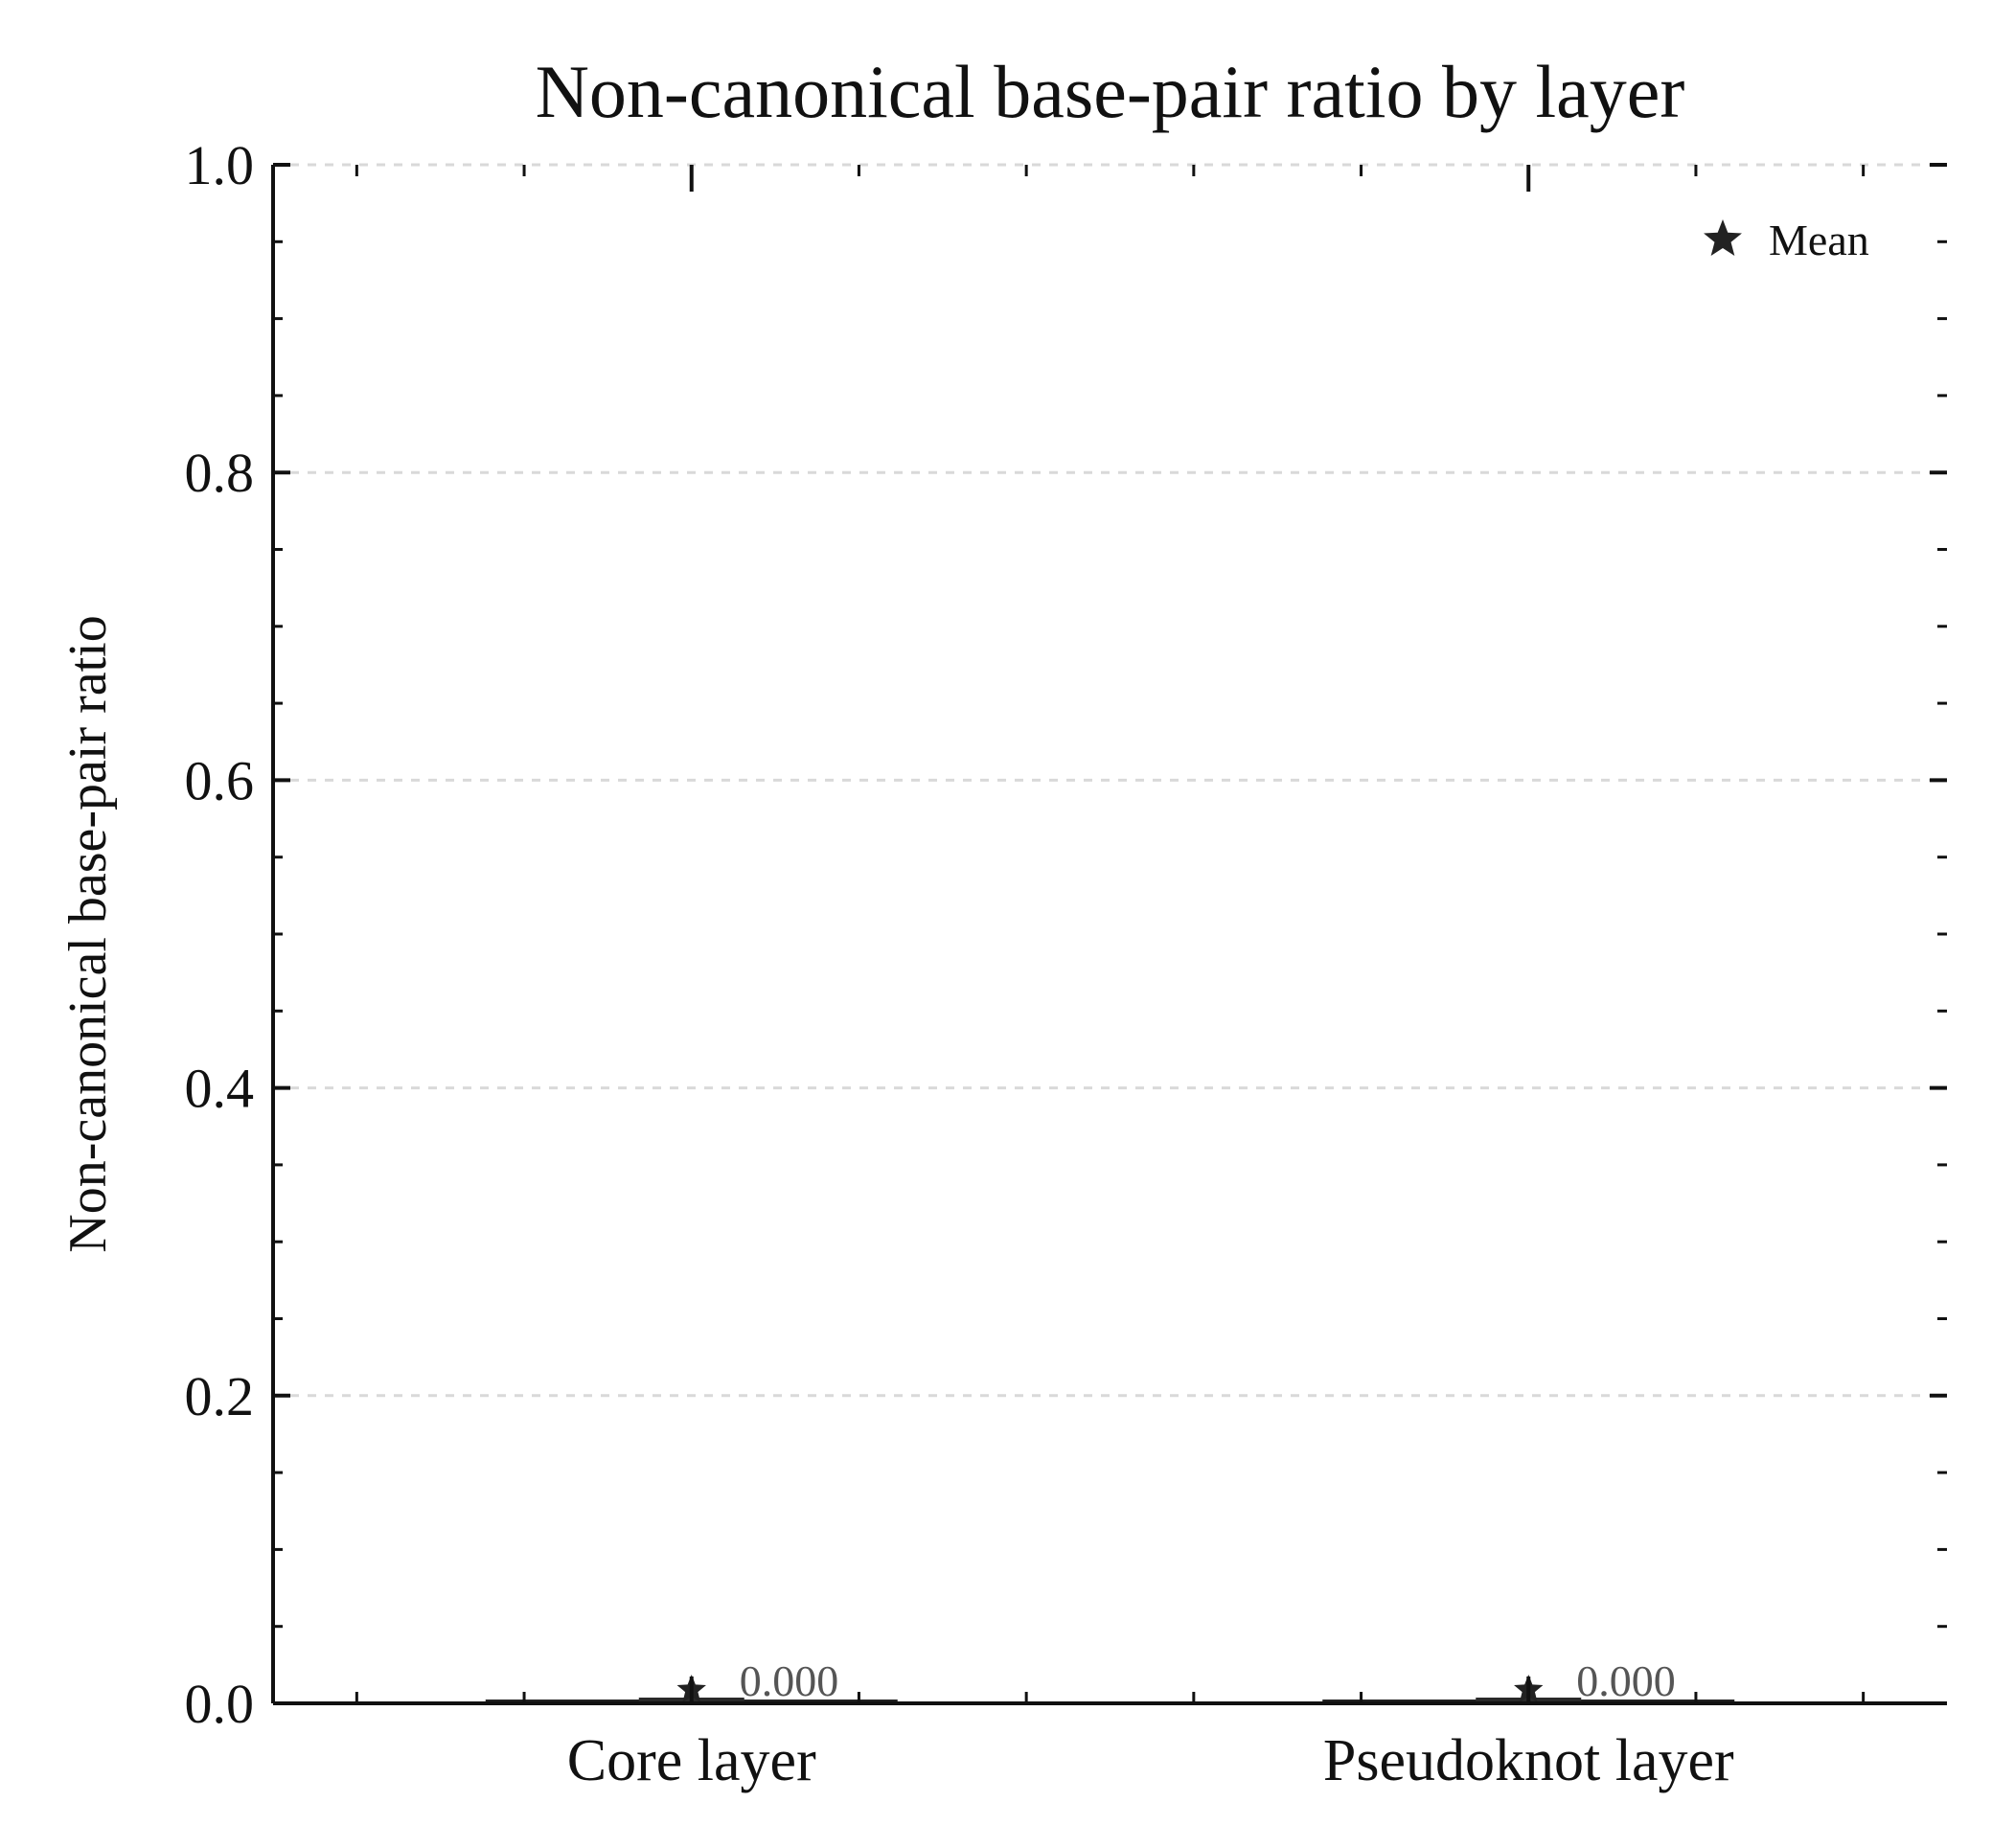 This screenshot has height=1848, width=1992. I want to click on y-tick-label: 0.6, so click(220, 780).